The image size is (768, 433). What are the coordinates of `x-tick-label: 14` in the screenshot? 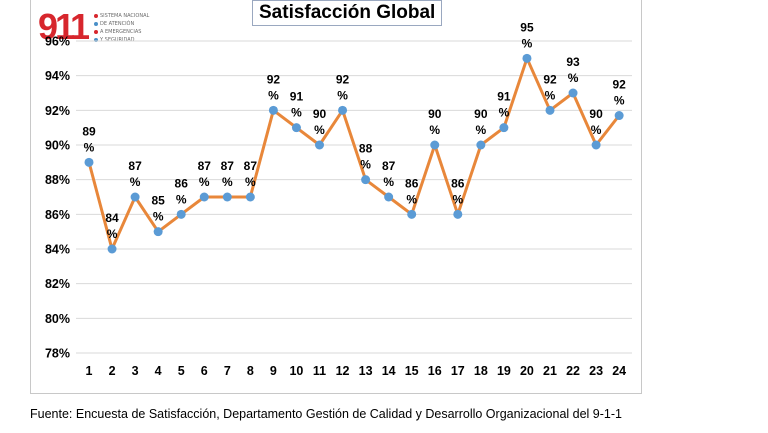 It's located at (389, 371).